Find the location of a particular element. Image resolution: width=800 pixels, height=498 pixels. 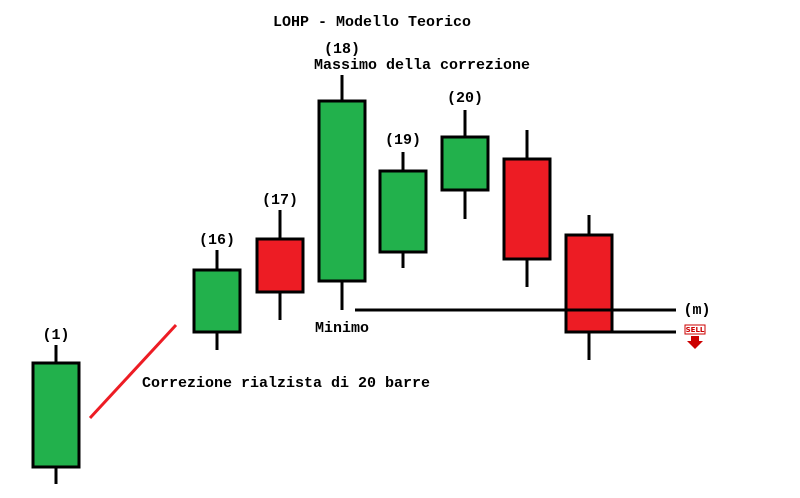

annotation: Massimo della correzione is located at coordinates (422, 65).